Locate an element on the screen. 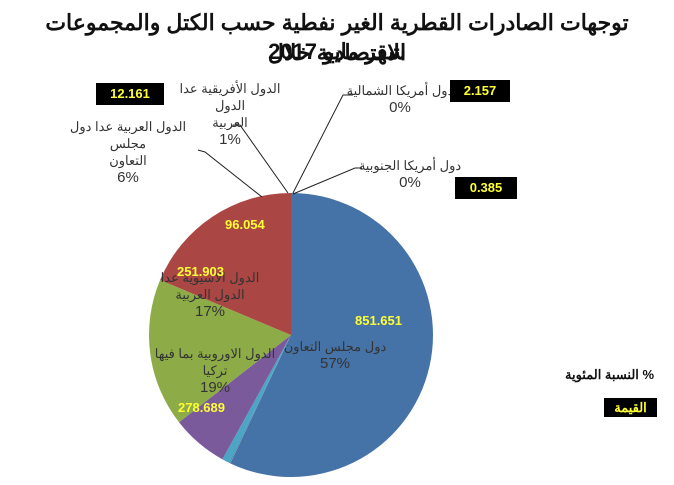 The image size is (674, 485). label-name: تركيا is located at coordinates (215, 370).